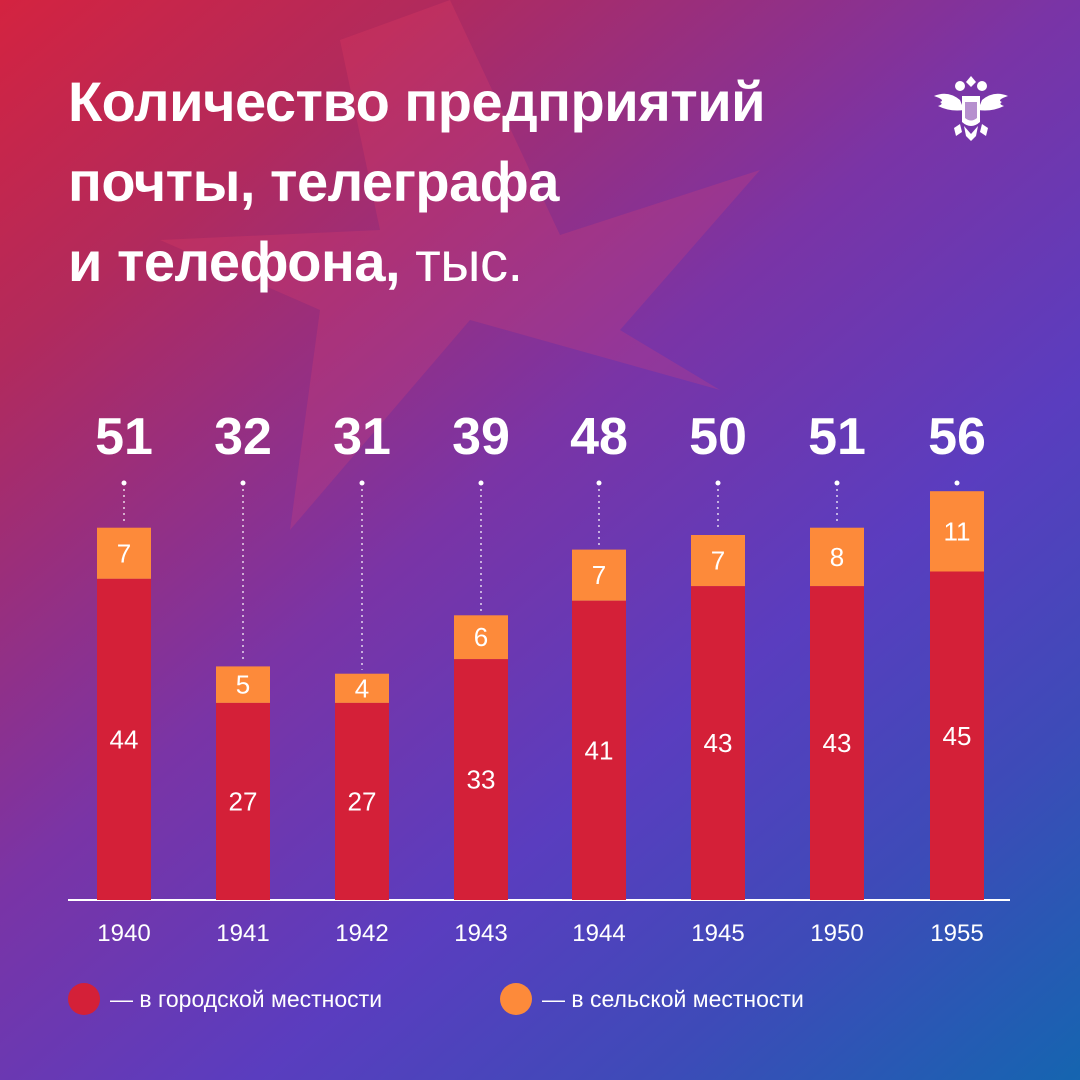 Image resolution: width=1080 pixels, height=1080 pixels. What do you see at coordinates (837, 437) in the screenshot?
I see `total-label-1950: 51` at bounding box center [837, 437].